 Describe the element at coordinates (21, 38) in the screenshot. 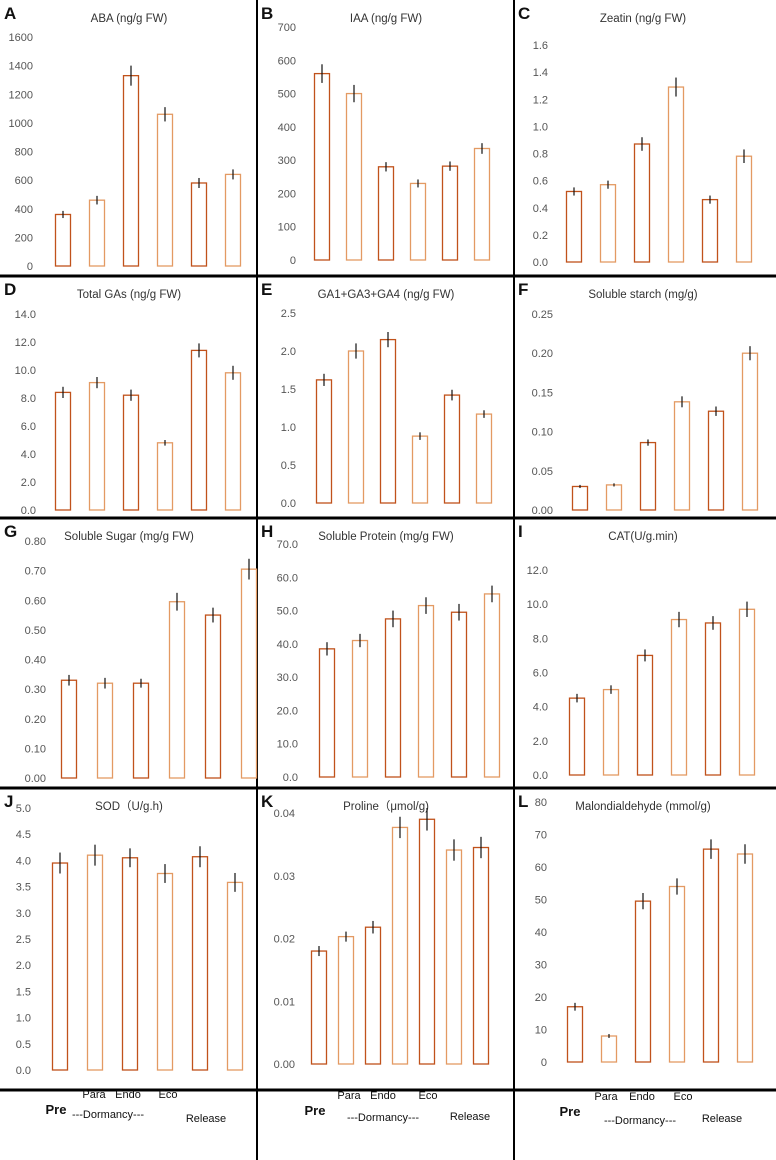

I see `y-tick-label: 1600` at that location.